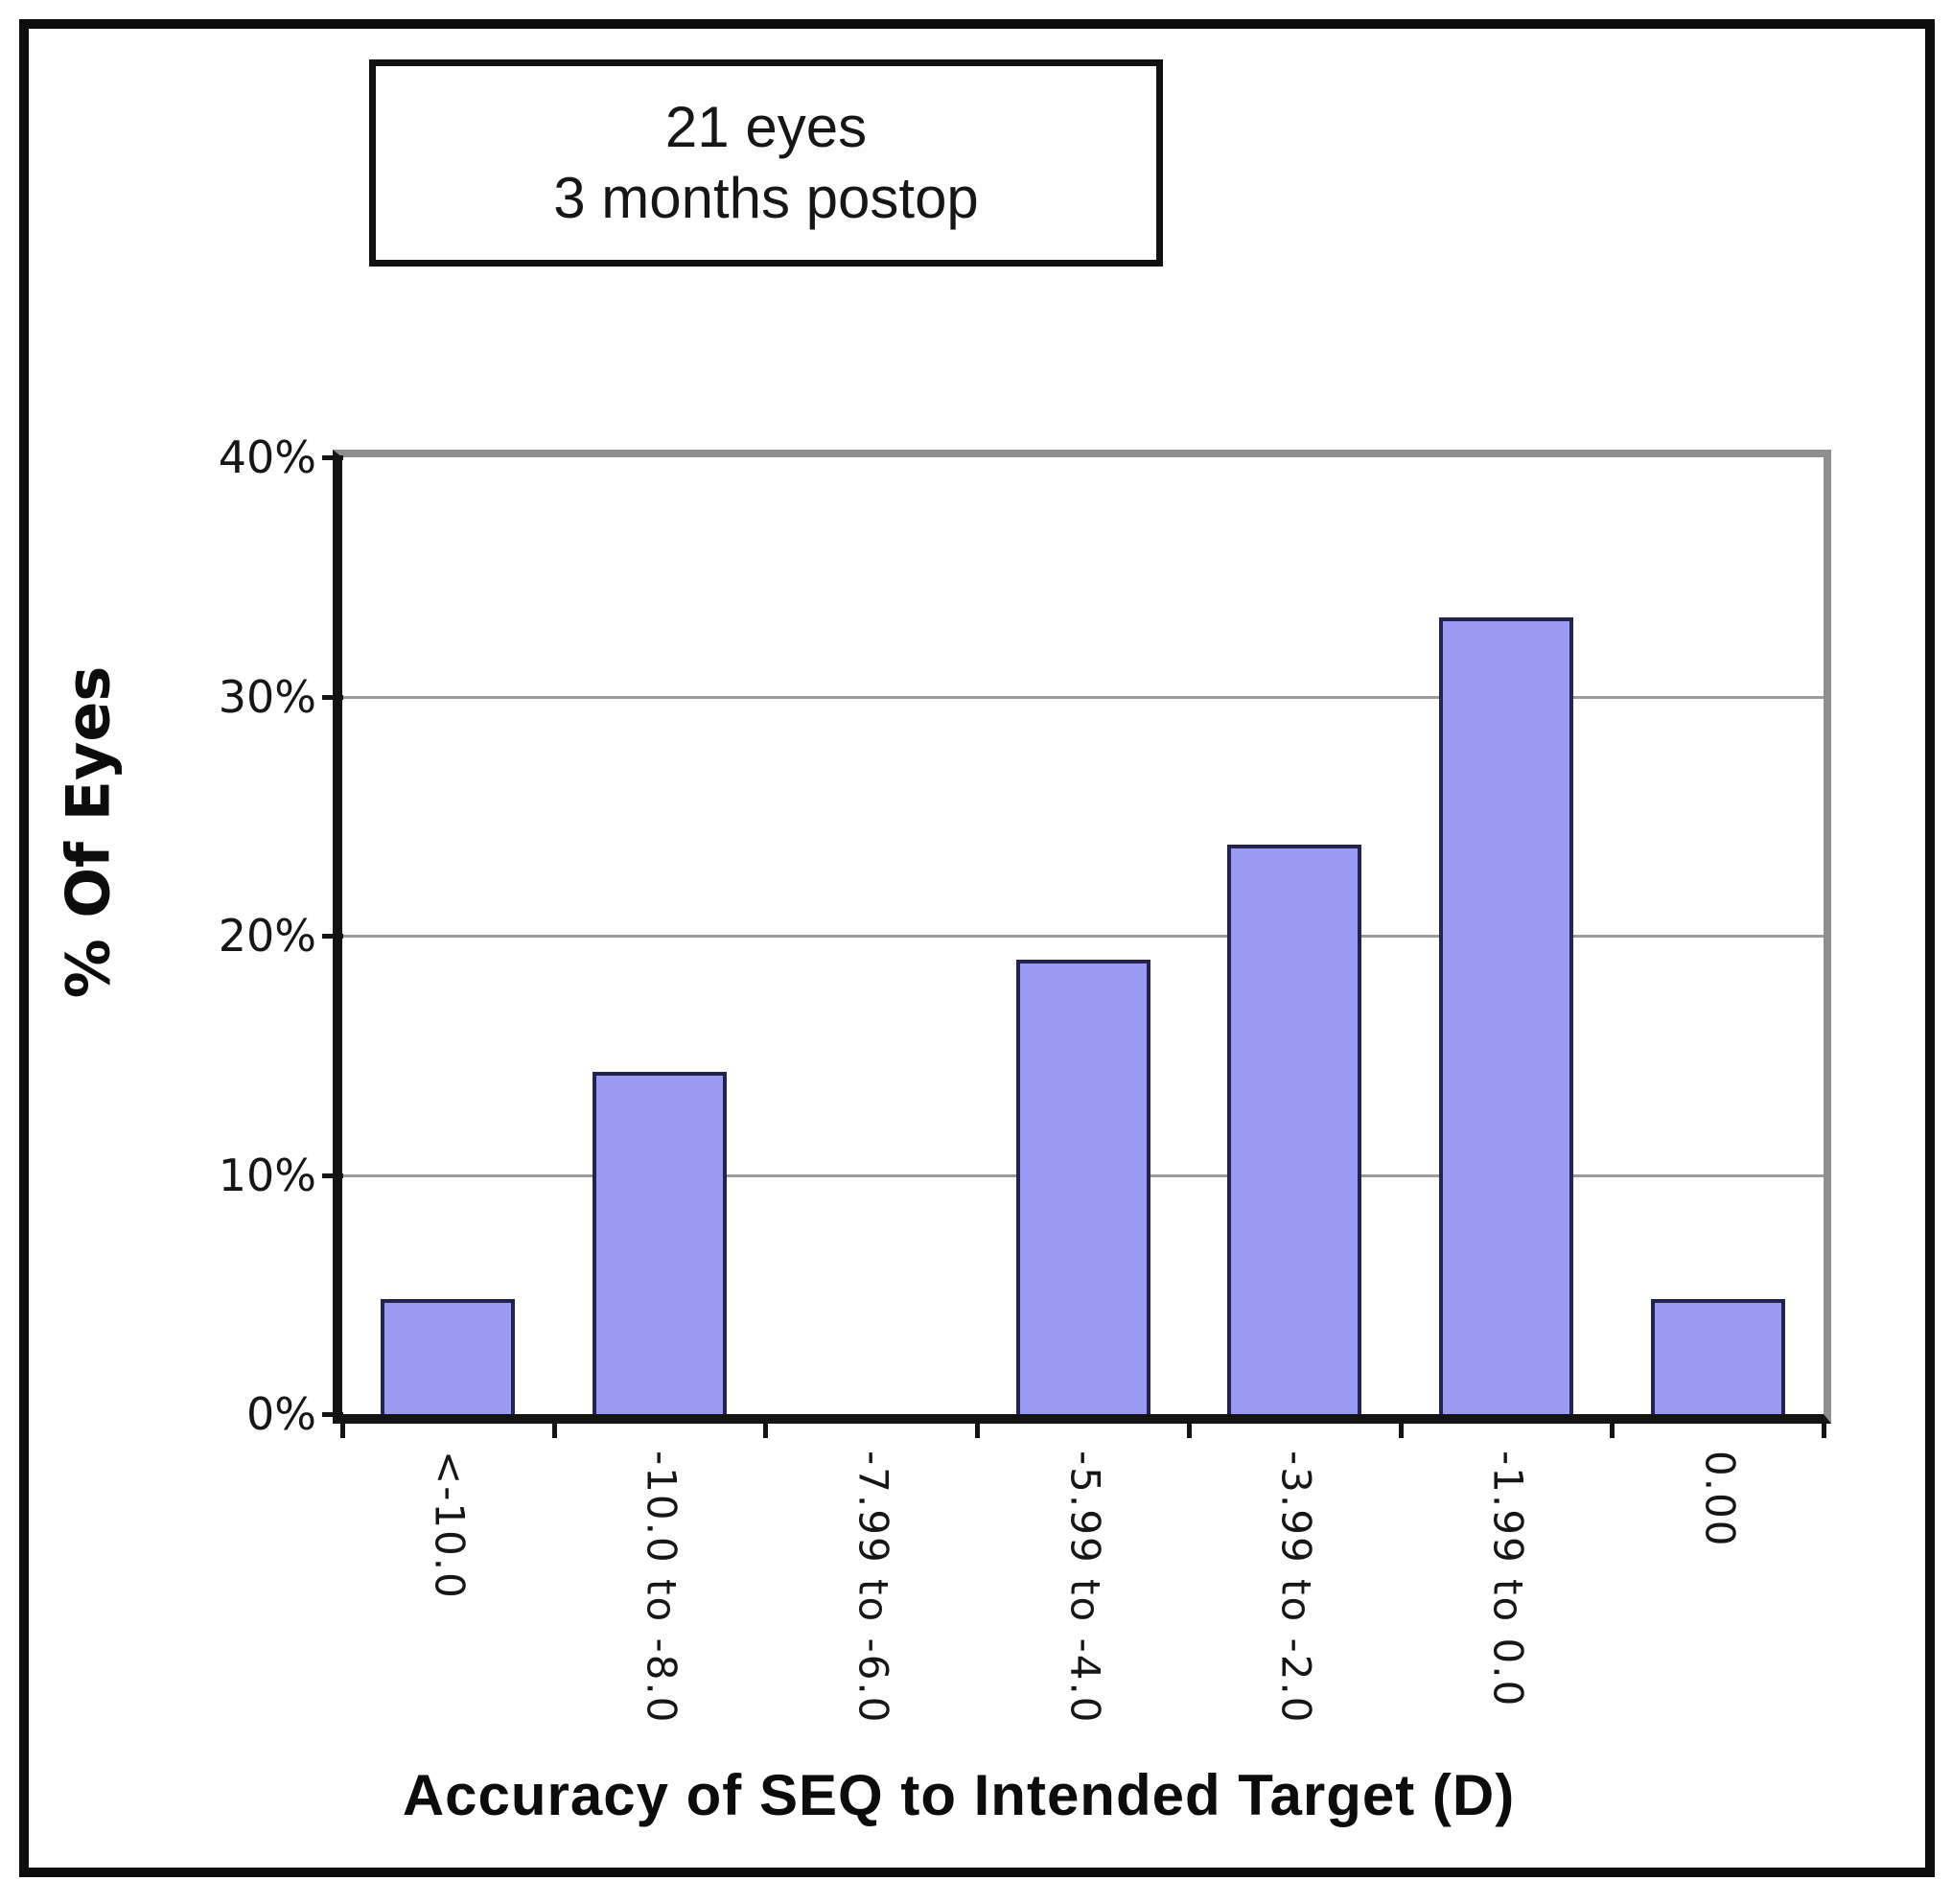  I want to click on annotation-line-2: 3 months postop, so click(766, 198).